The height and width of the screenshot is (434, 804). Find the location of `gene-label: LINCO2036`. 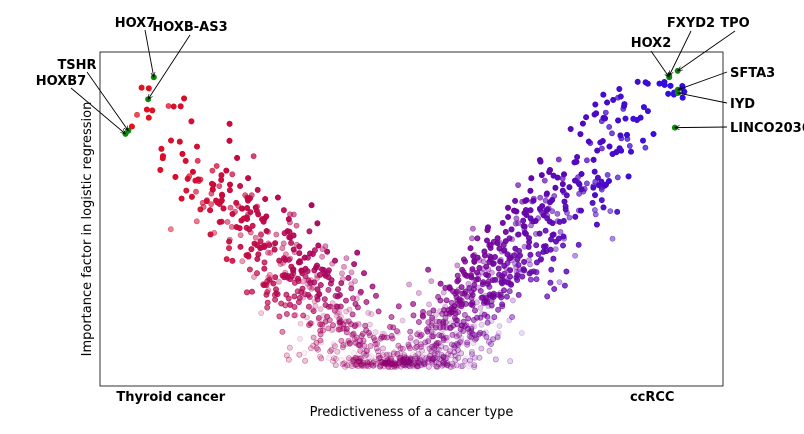

gene-label: LINCO2036 is located at coordinates (767, 128).